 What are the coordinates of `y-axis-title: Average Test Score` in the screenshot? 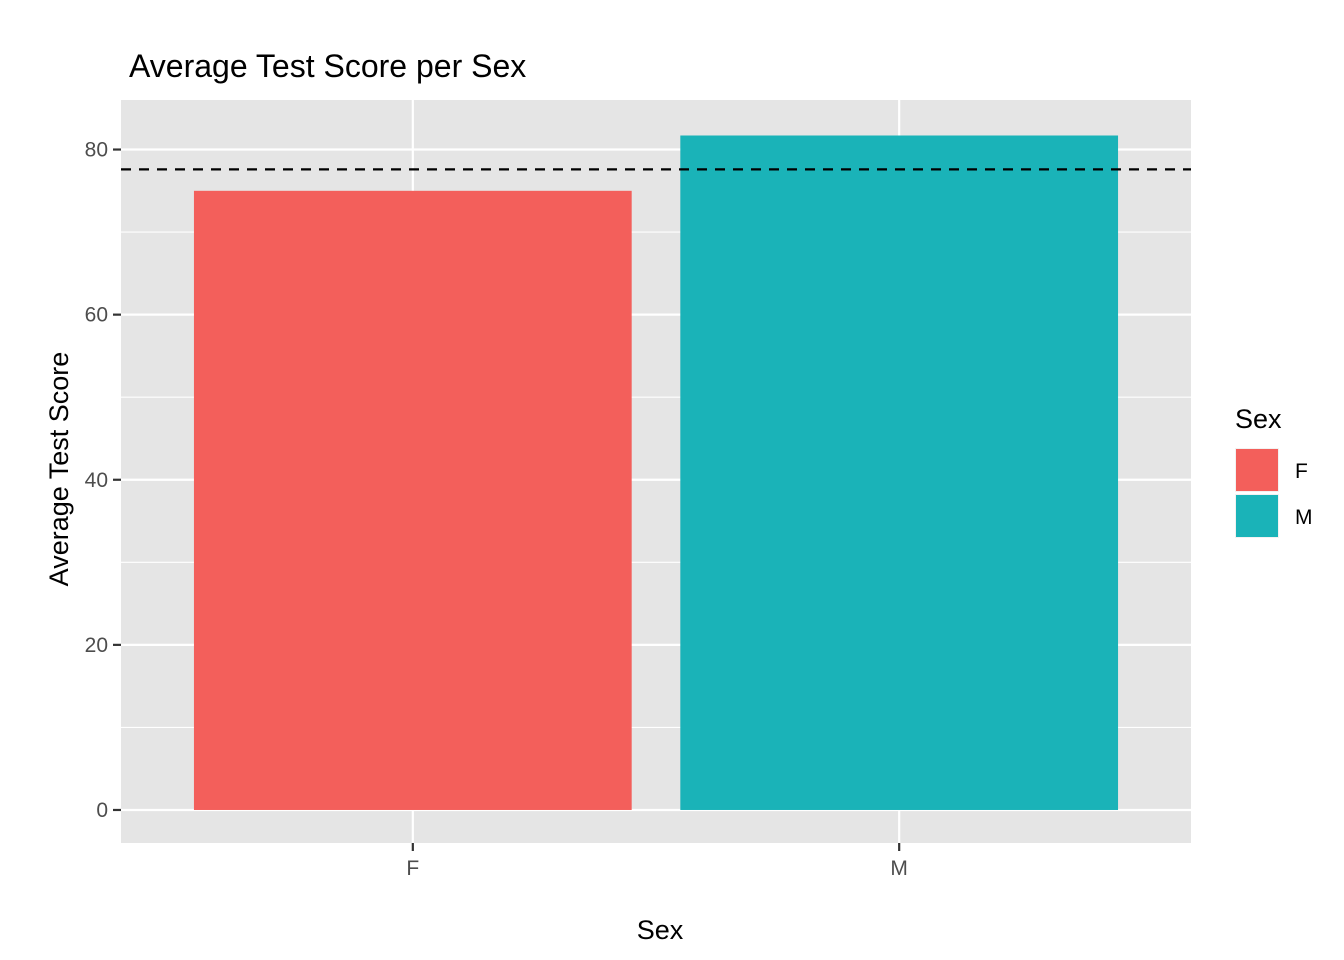 It's located at (59, 469).